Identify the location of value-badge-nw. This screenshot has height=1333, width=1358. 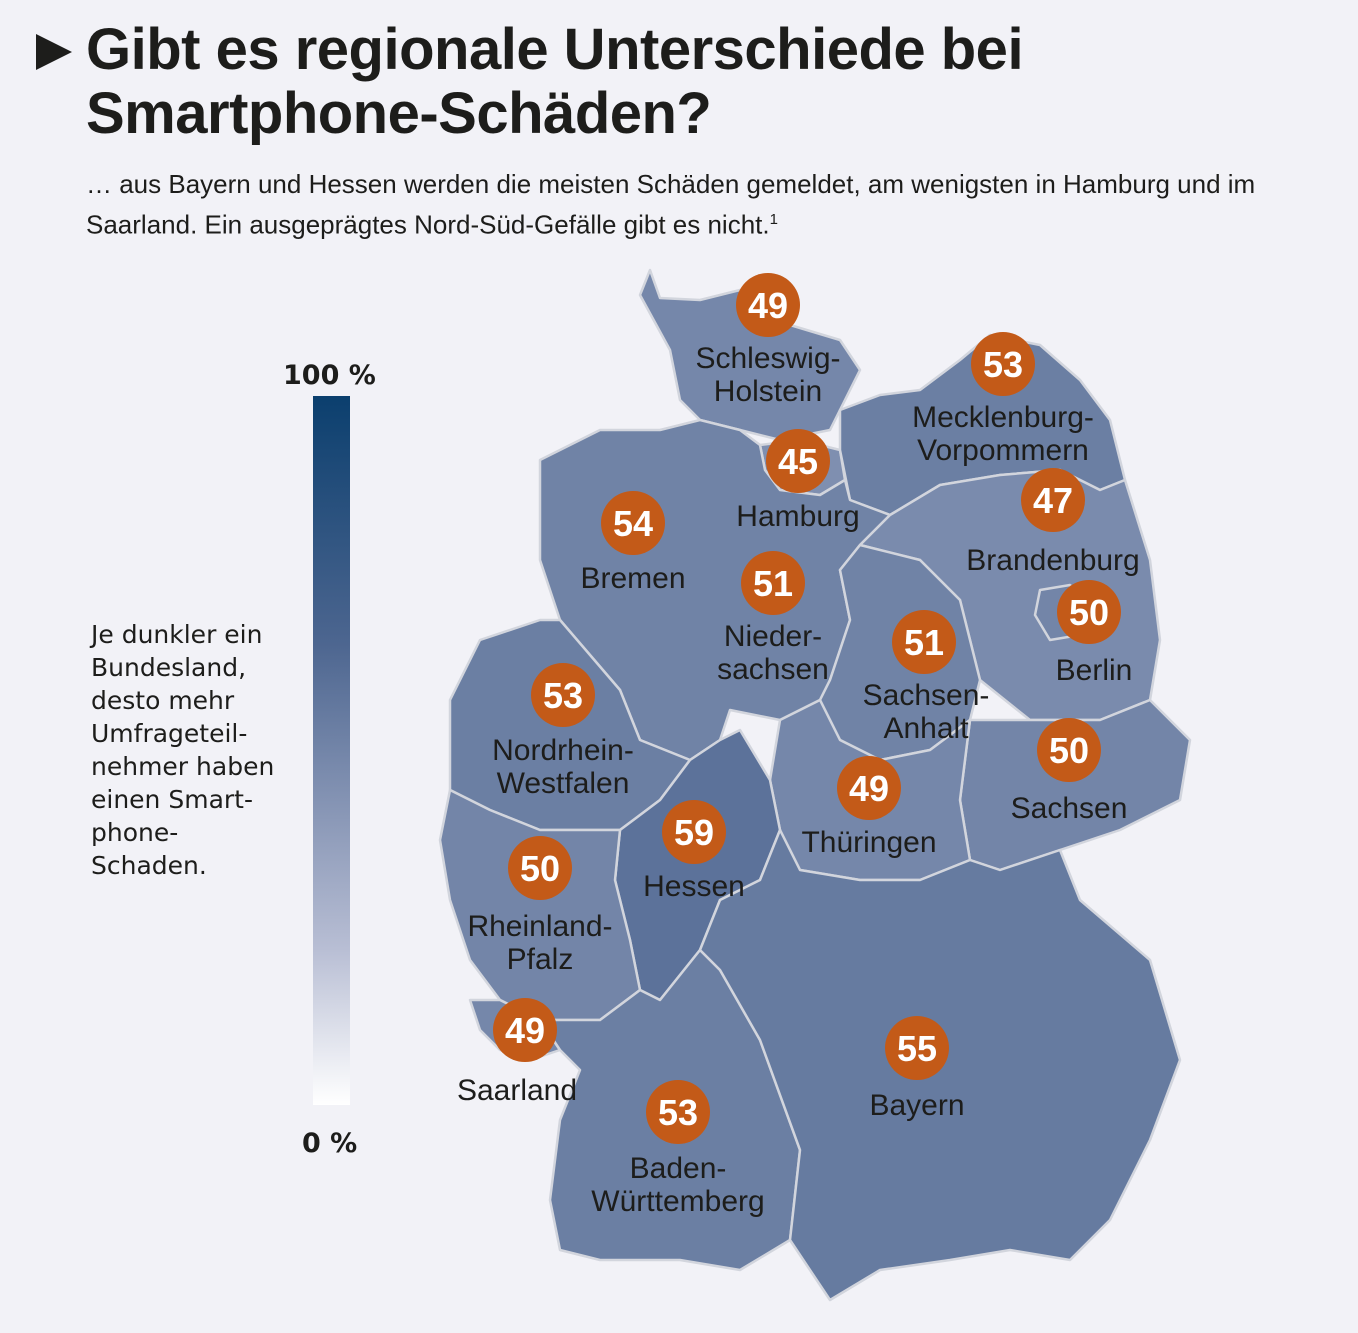
(563, 695).